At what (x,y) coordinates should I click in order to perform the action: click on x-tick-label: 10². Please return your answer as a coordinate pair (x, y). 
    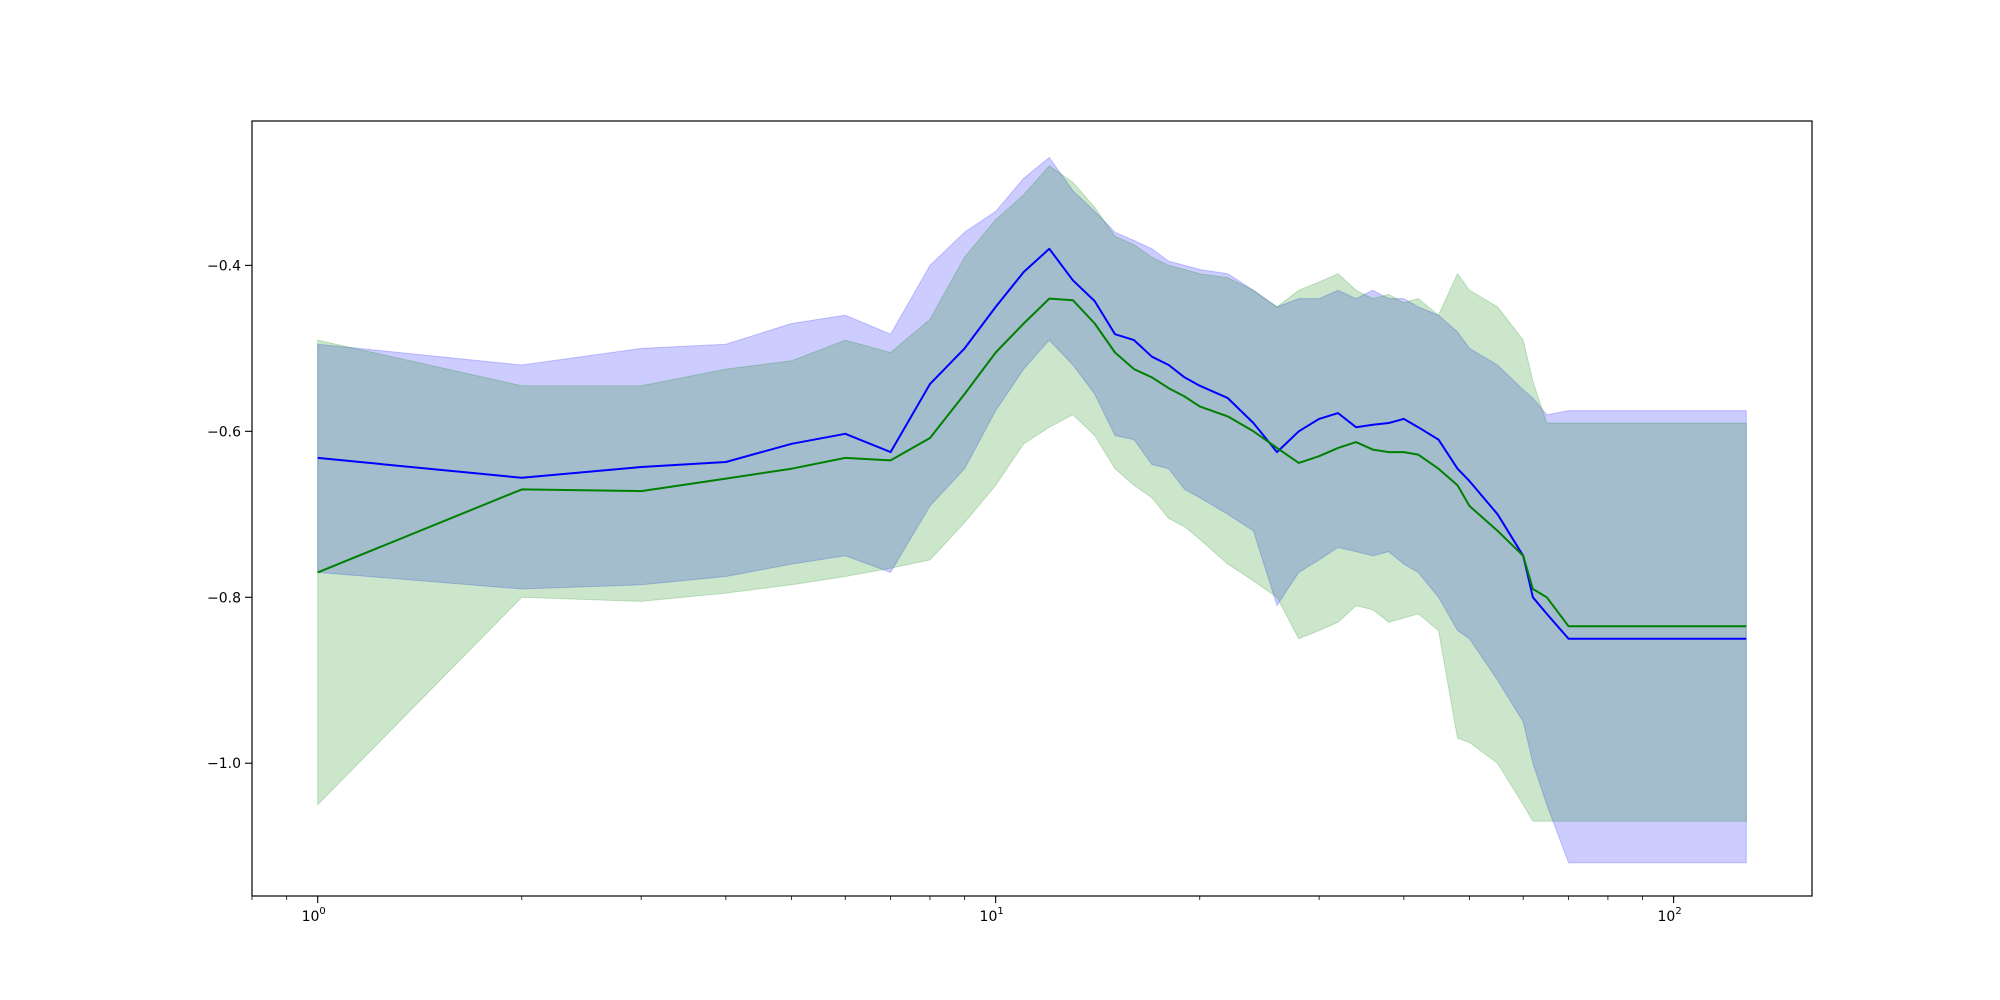
    Looking at the image, I should click on (1670, 915).